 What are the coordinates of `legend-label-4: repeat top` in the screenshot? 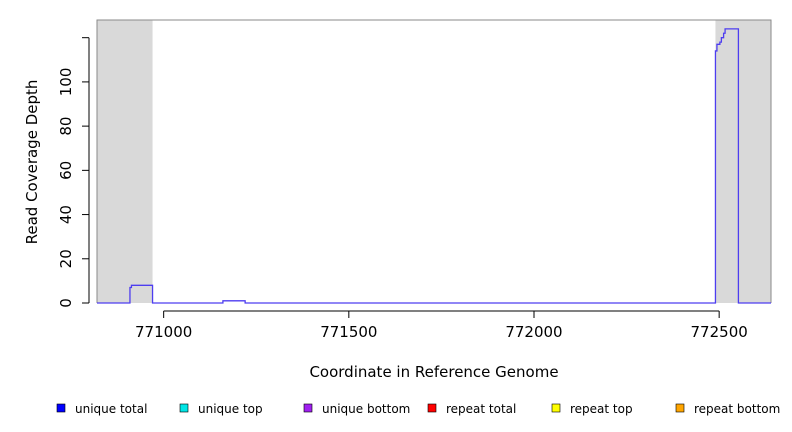 It's located at (601, 409).